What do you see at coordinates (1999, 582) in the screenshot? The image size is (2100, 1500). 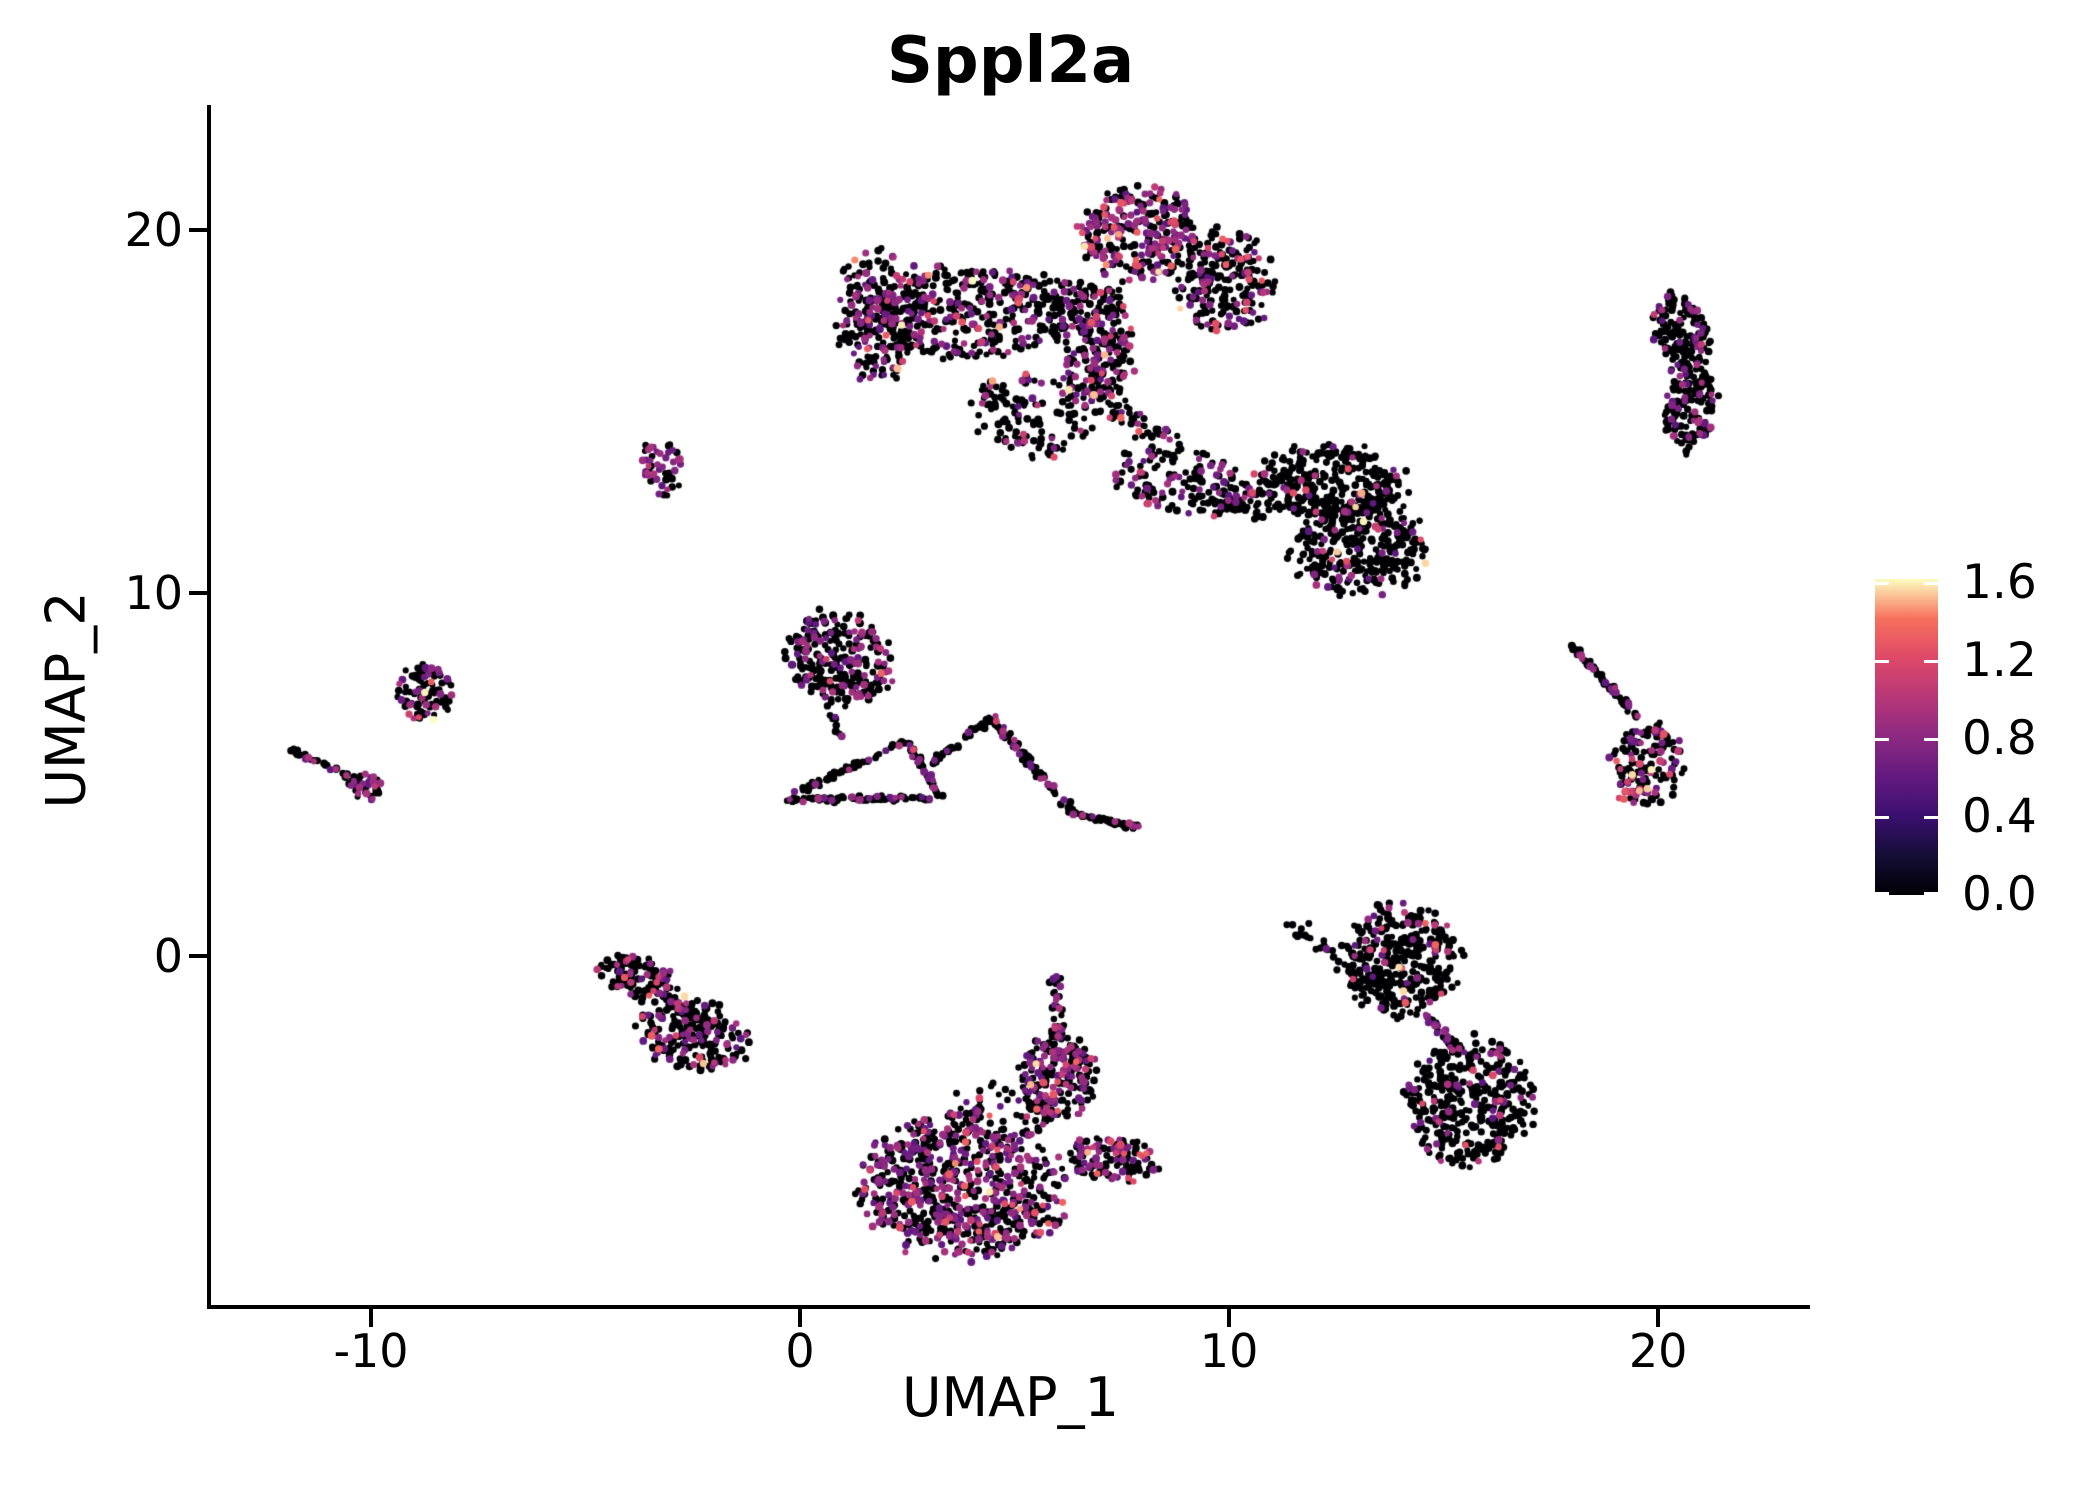 I see `colorbar-tick-label: 1.6` at bounding box center [1999, 582].